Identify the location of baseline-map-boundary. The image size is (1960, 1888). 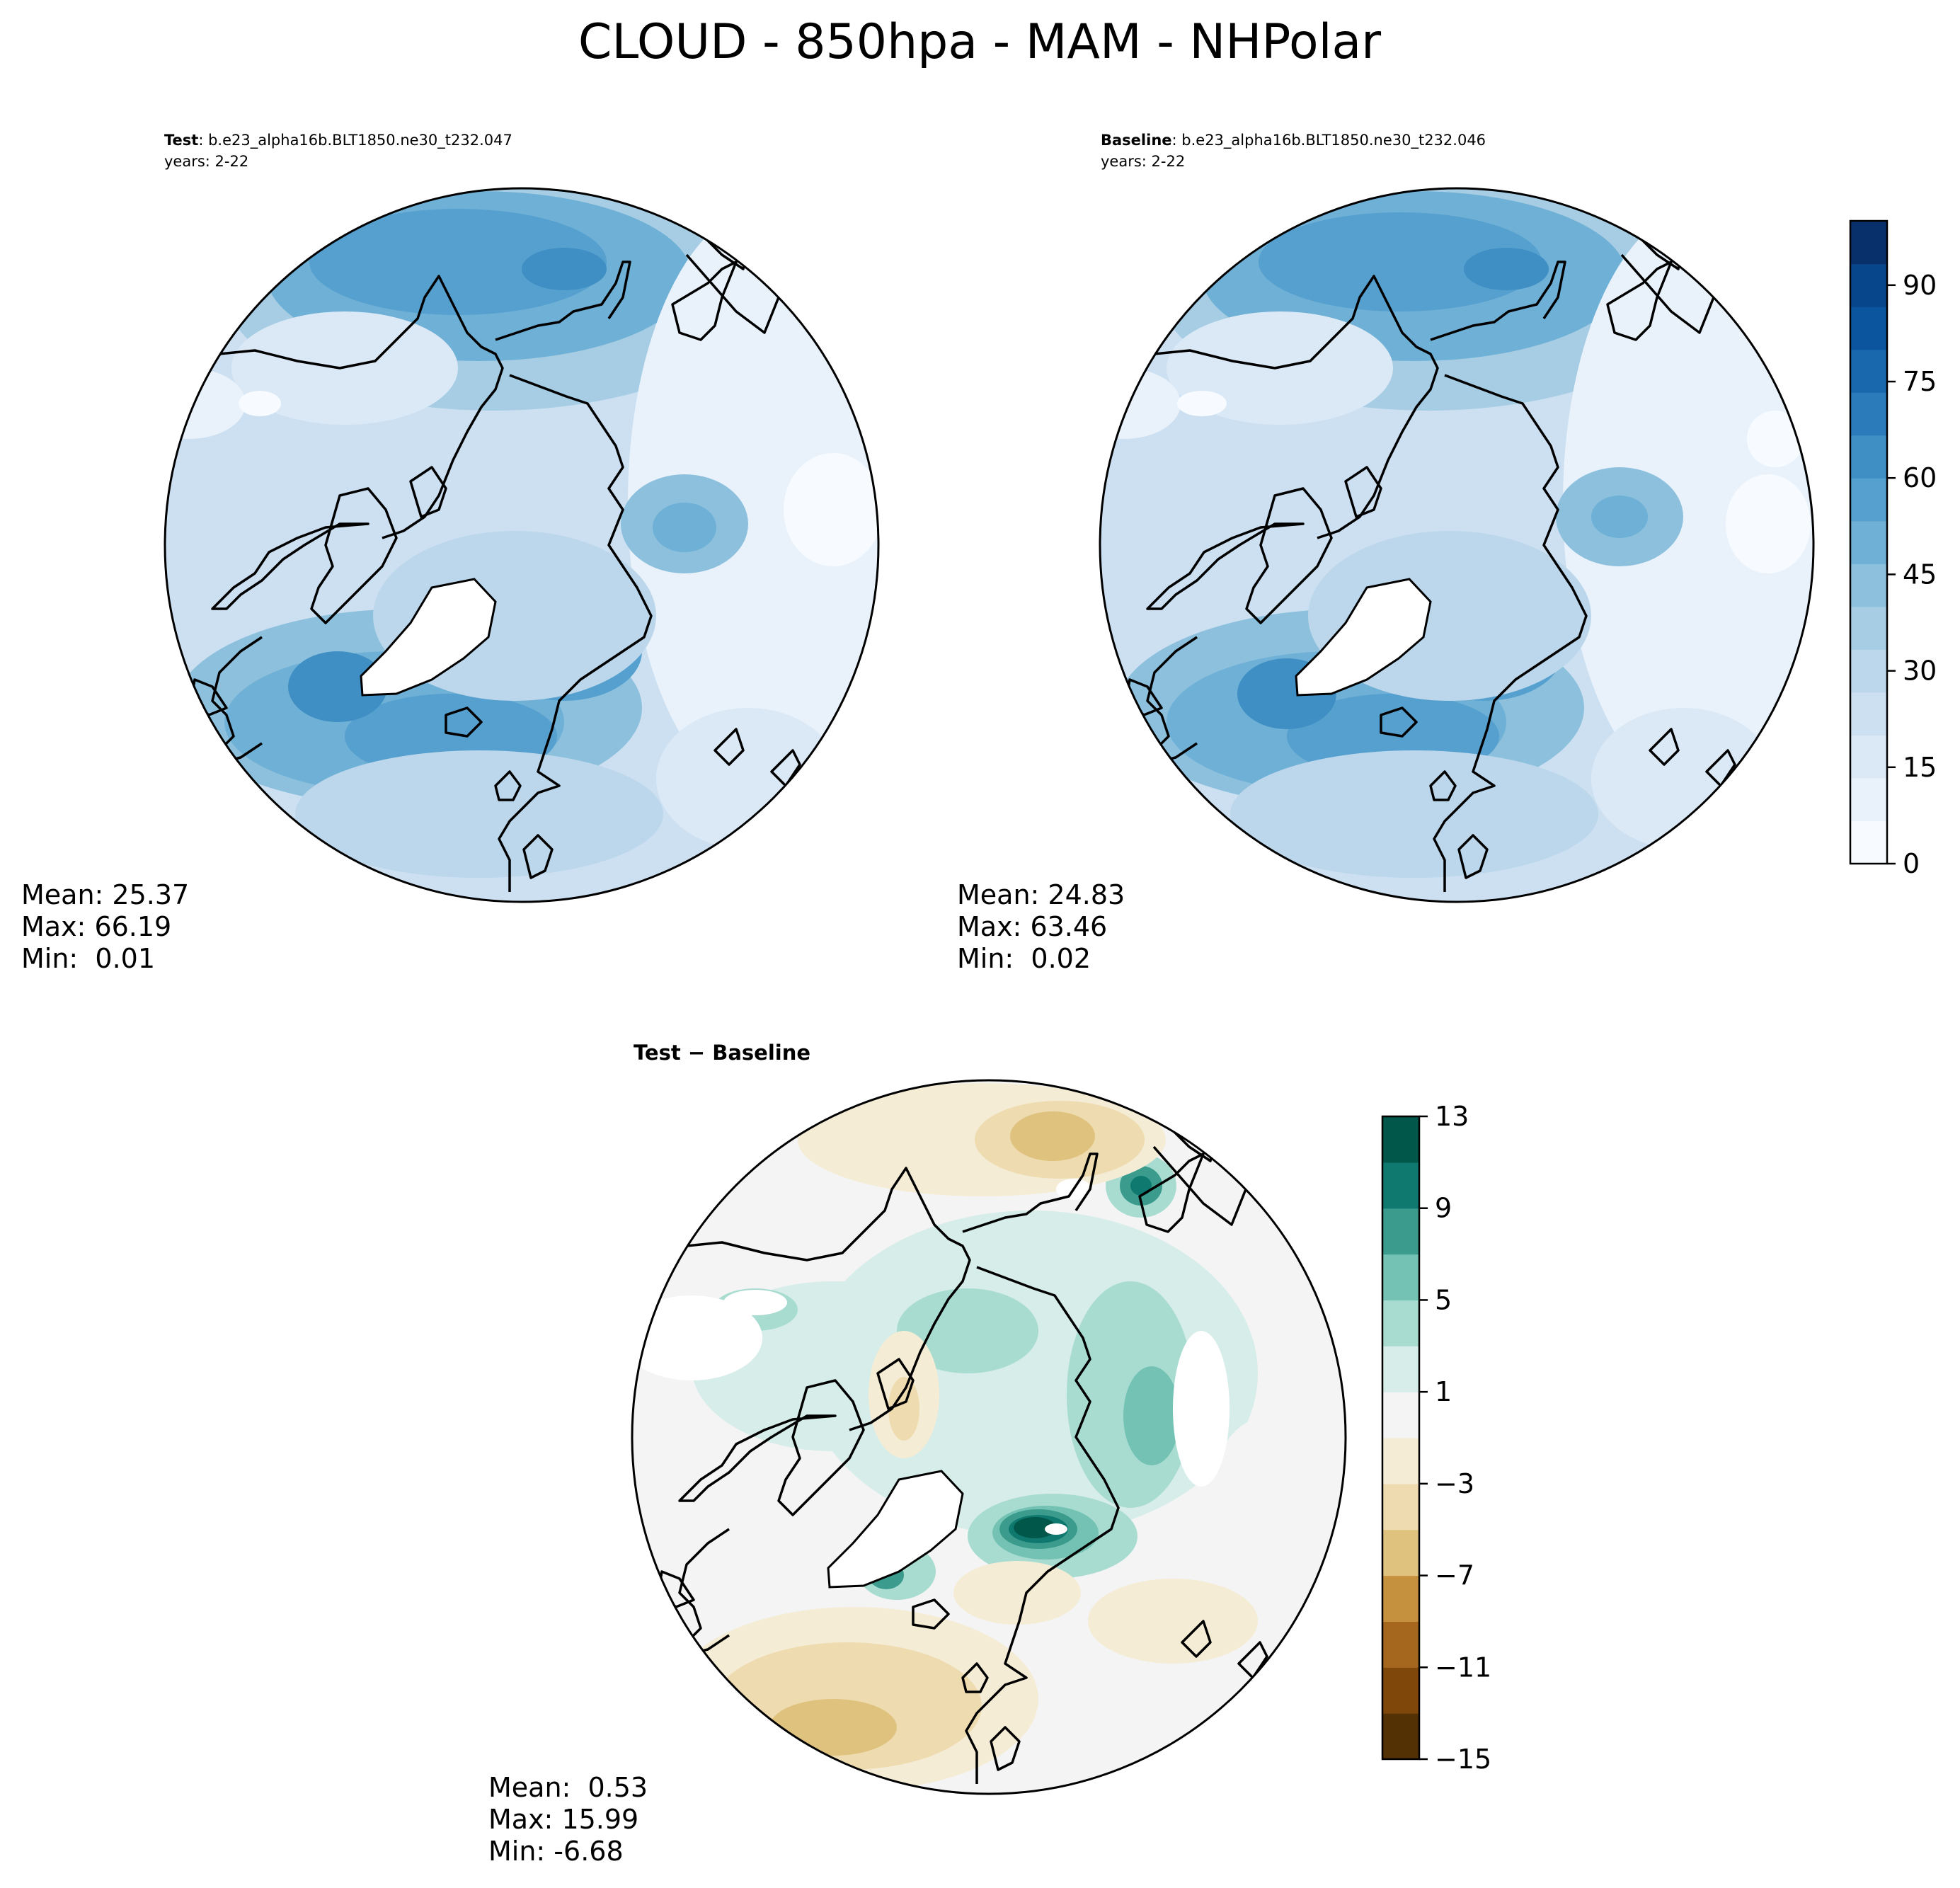
(1457, 545).